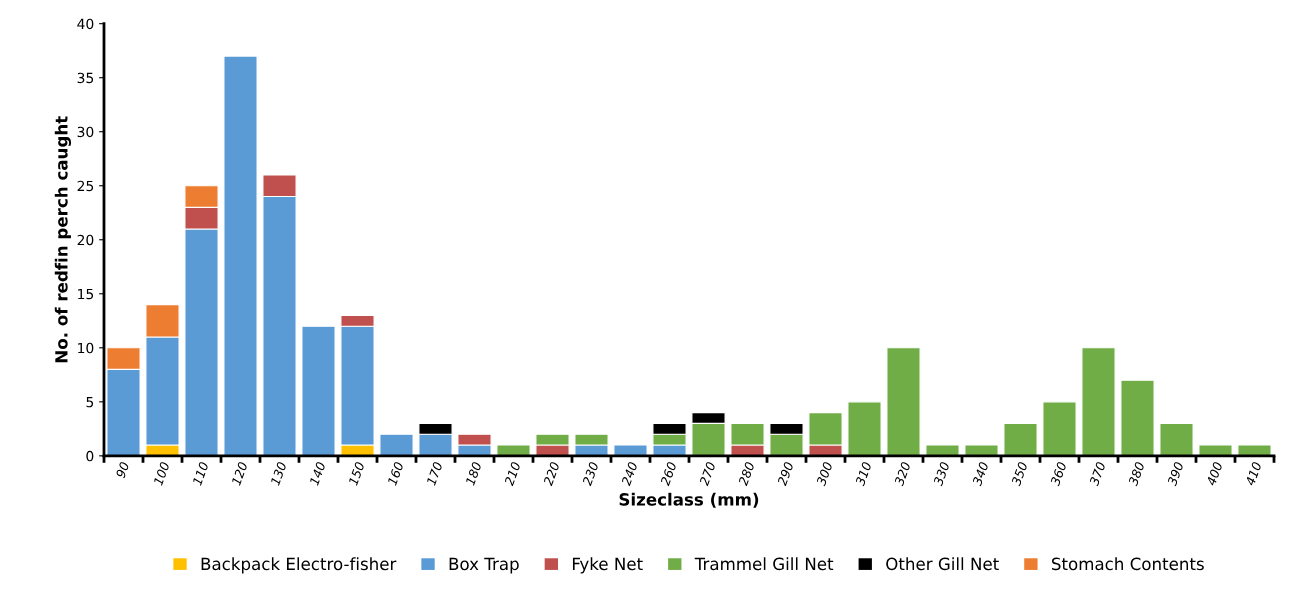  What do you see at coordinates (86, 294) in the screenshot?
I see `y-tick-label: 15` at bounding box center [86, 294].